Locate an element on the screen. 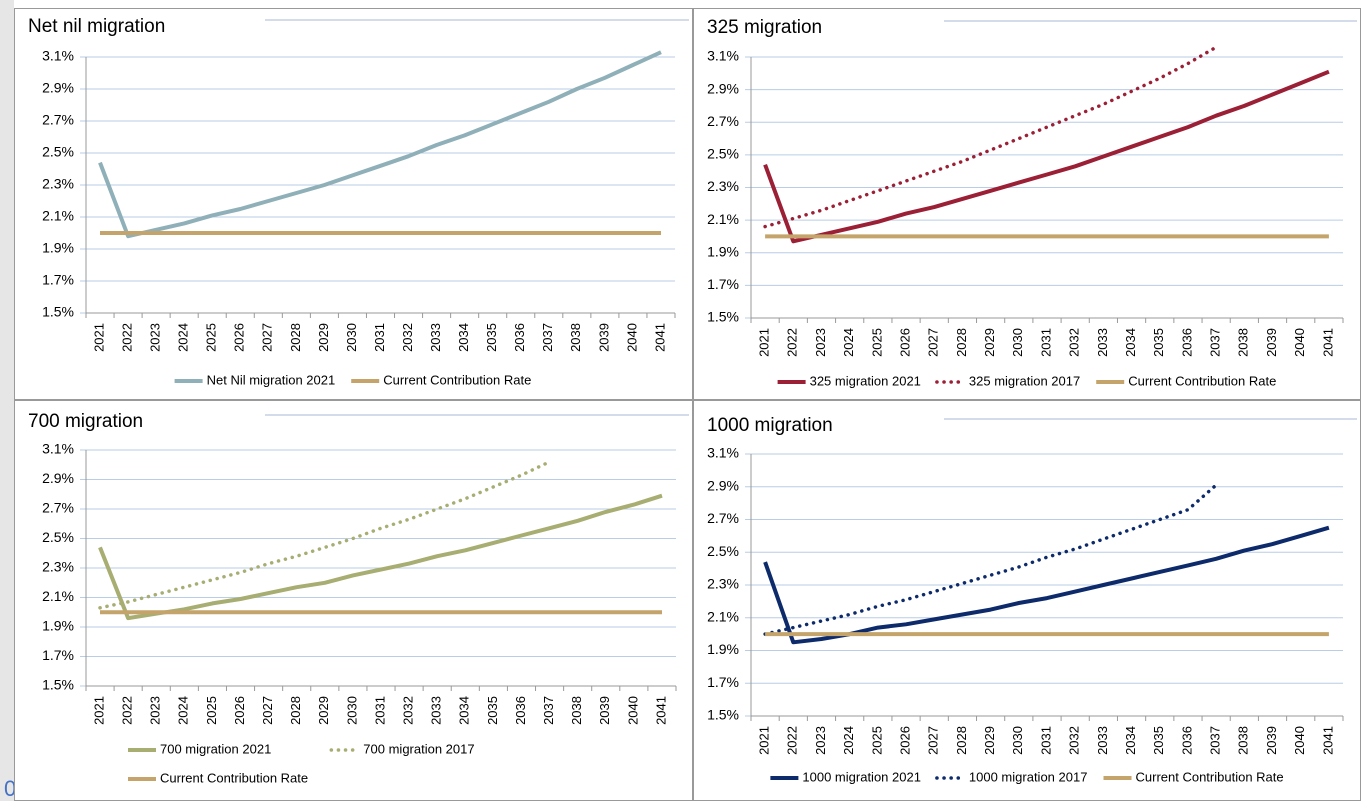 This screenshot has height=801, width=1361. legend-item: 1000 migration 2021 is located at coordinates (845, 776).